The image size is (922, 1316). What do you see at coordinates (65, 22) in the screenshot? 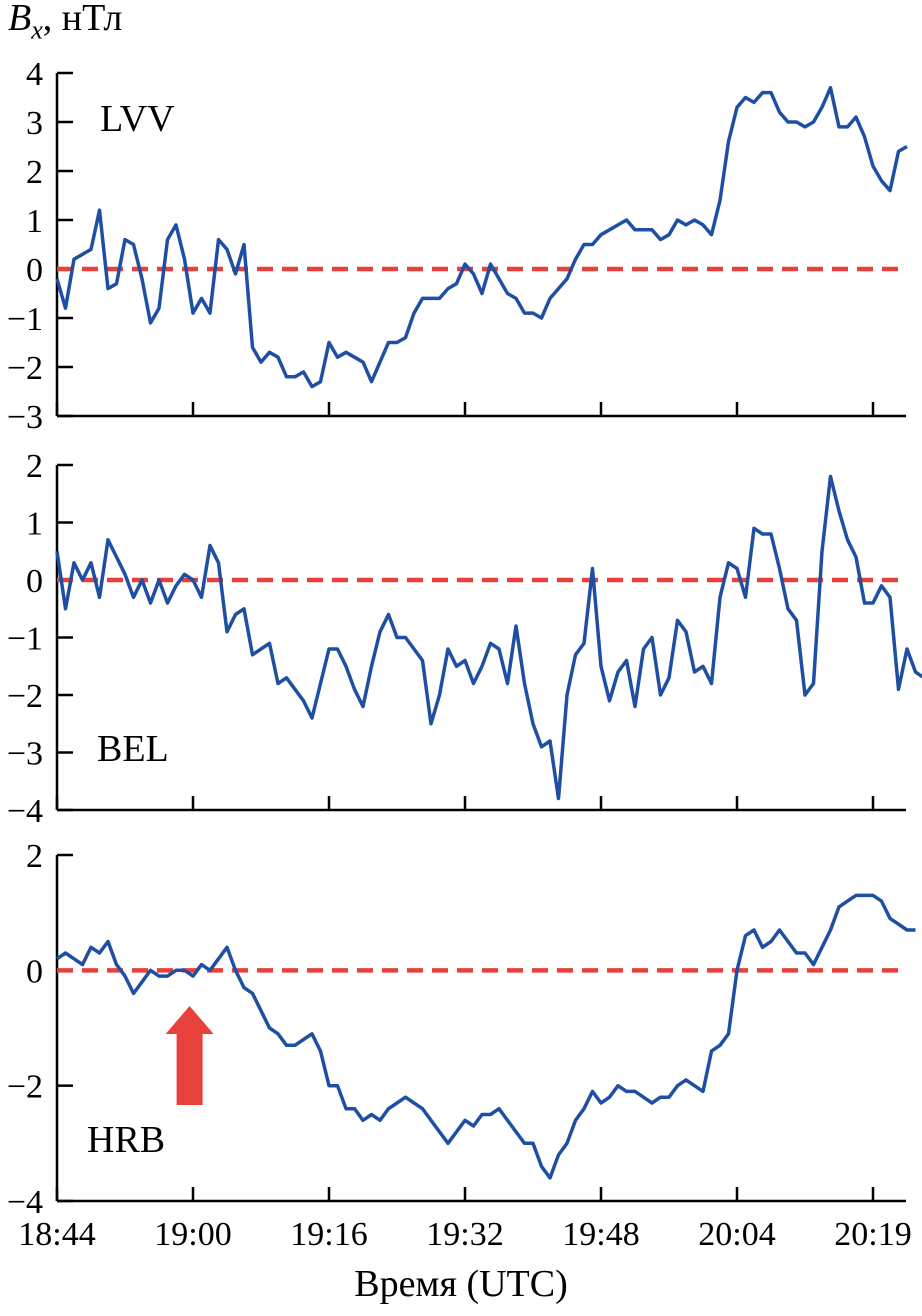
I see `y-axis-label: Bx, нТл` at bounding box center [65, 22].